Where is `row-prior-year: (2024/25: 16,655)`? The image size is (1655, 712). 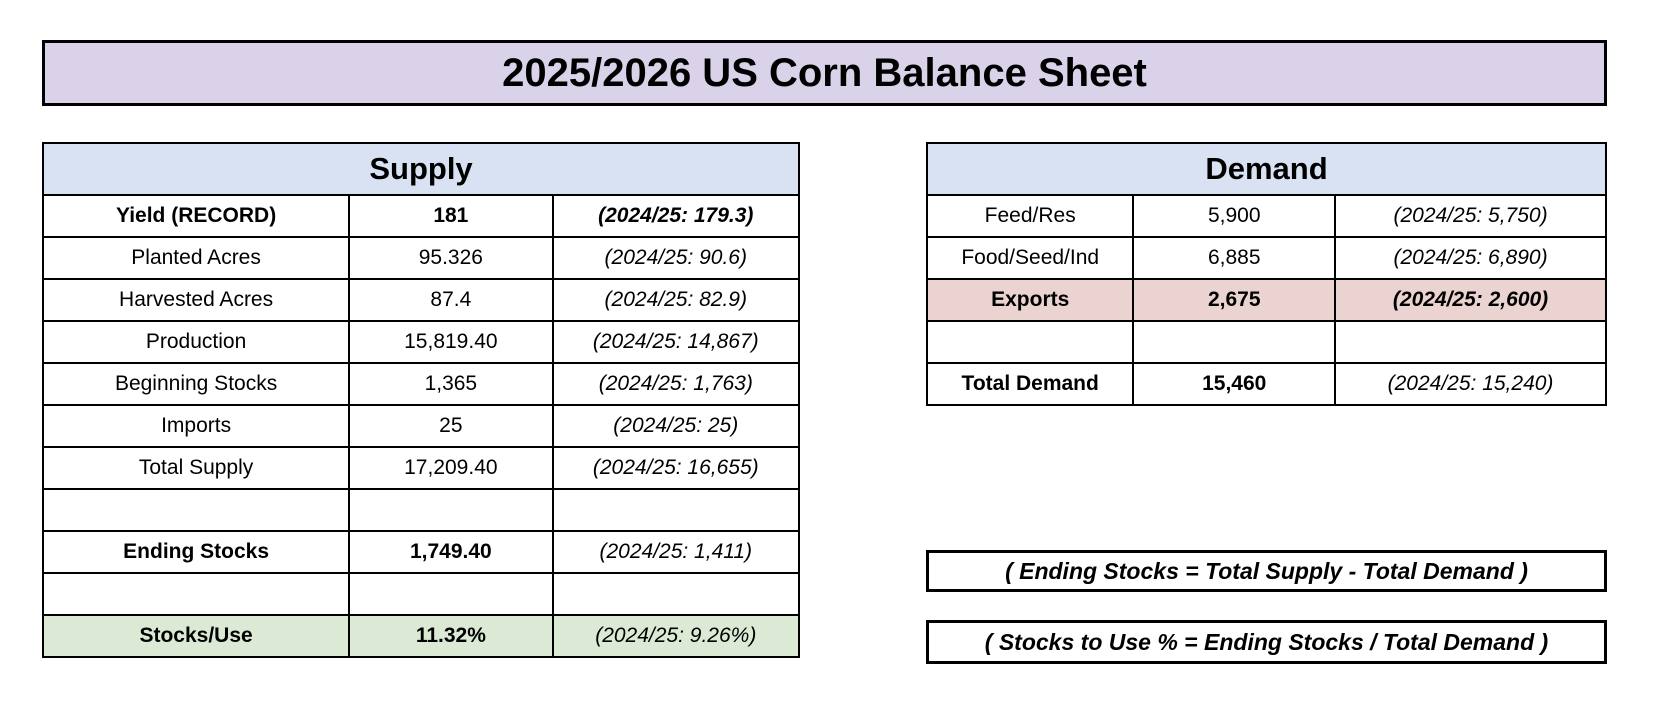
row-prior-year: (2024/25: 16,655) is located at coordinates (676, 468).